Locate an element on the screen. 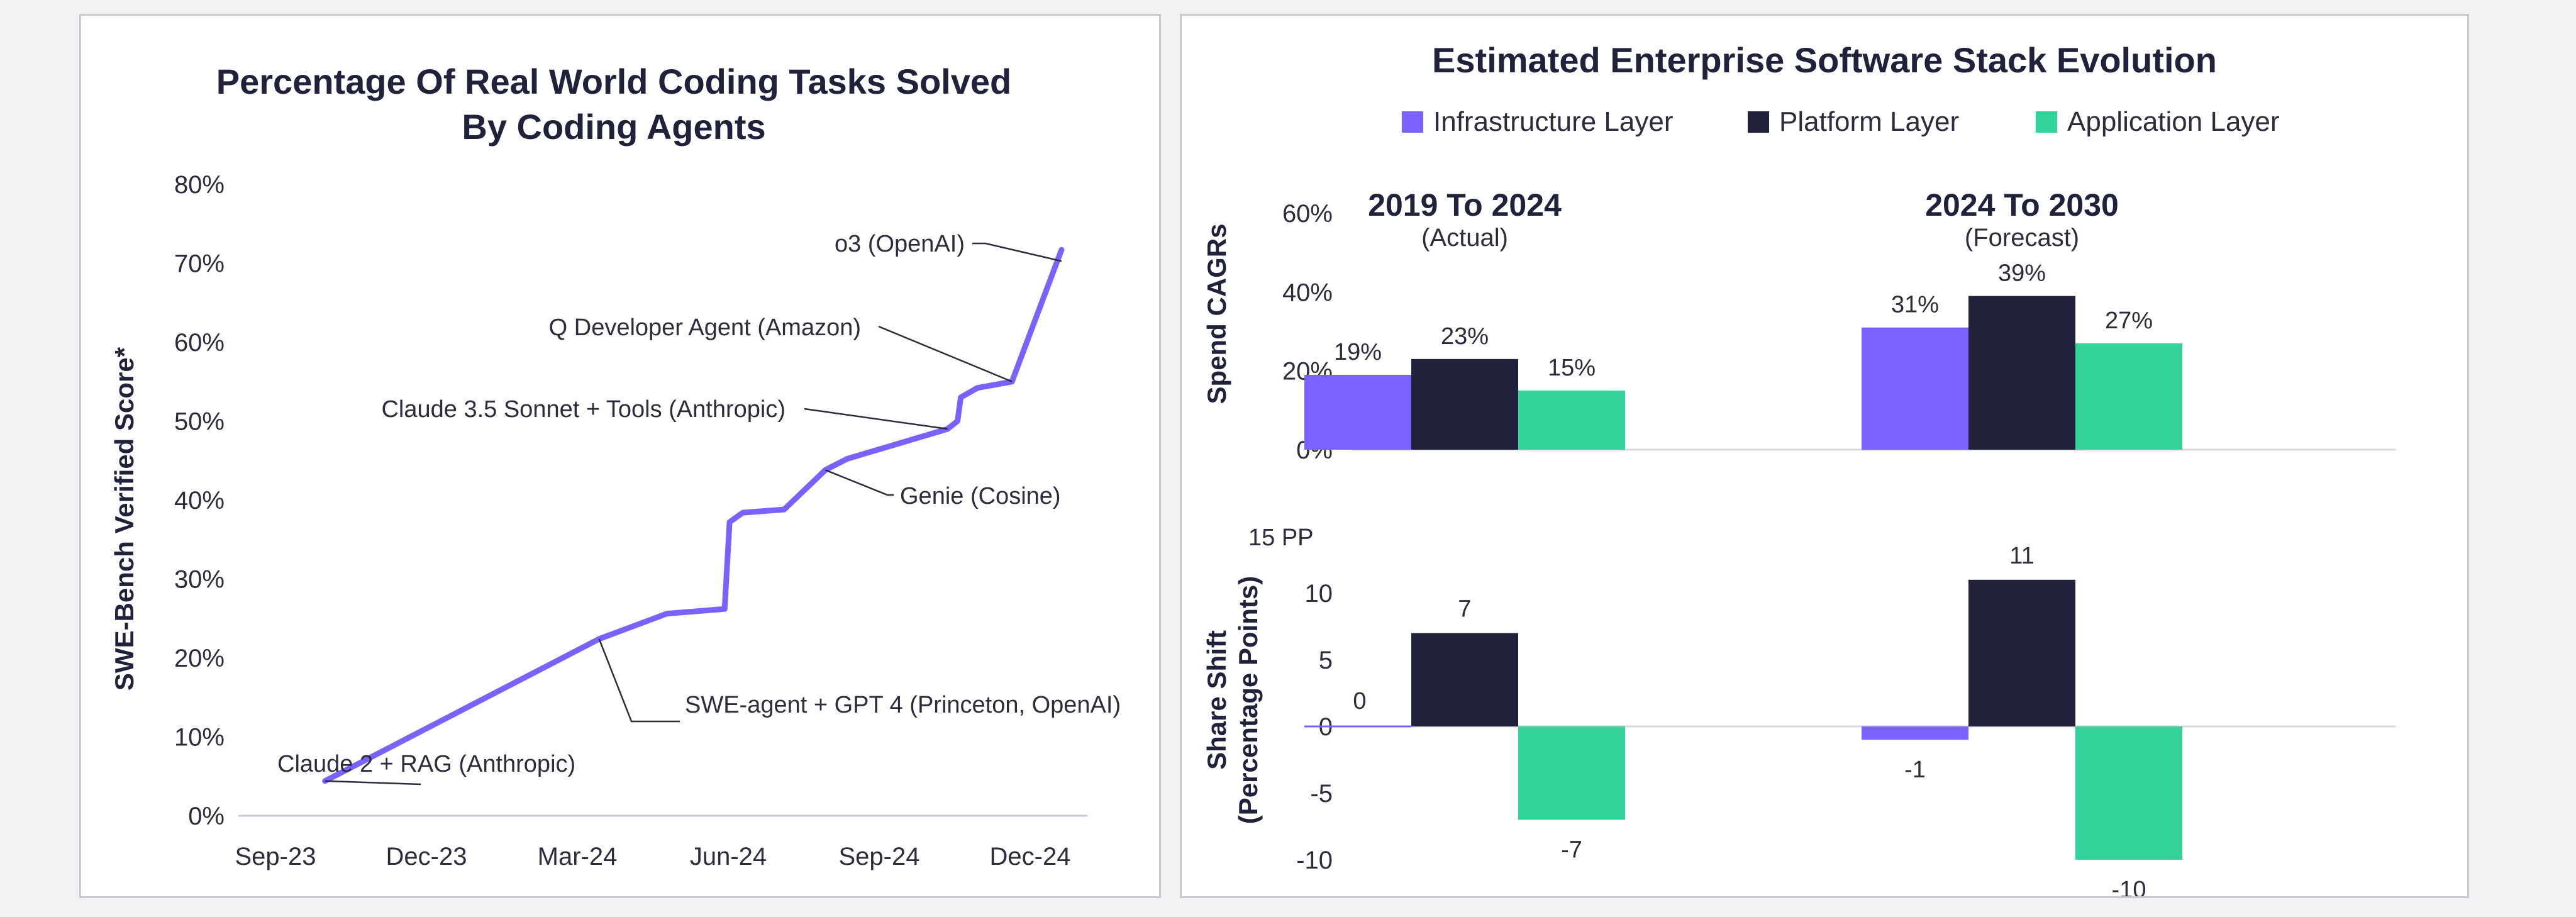 This screenshot has width=2576, height=917. annotation-label: Claude 3.5 Sonnet + Tools (Anthropic) is located at coordinates (583, 409).